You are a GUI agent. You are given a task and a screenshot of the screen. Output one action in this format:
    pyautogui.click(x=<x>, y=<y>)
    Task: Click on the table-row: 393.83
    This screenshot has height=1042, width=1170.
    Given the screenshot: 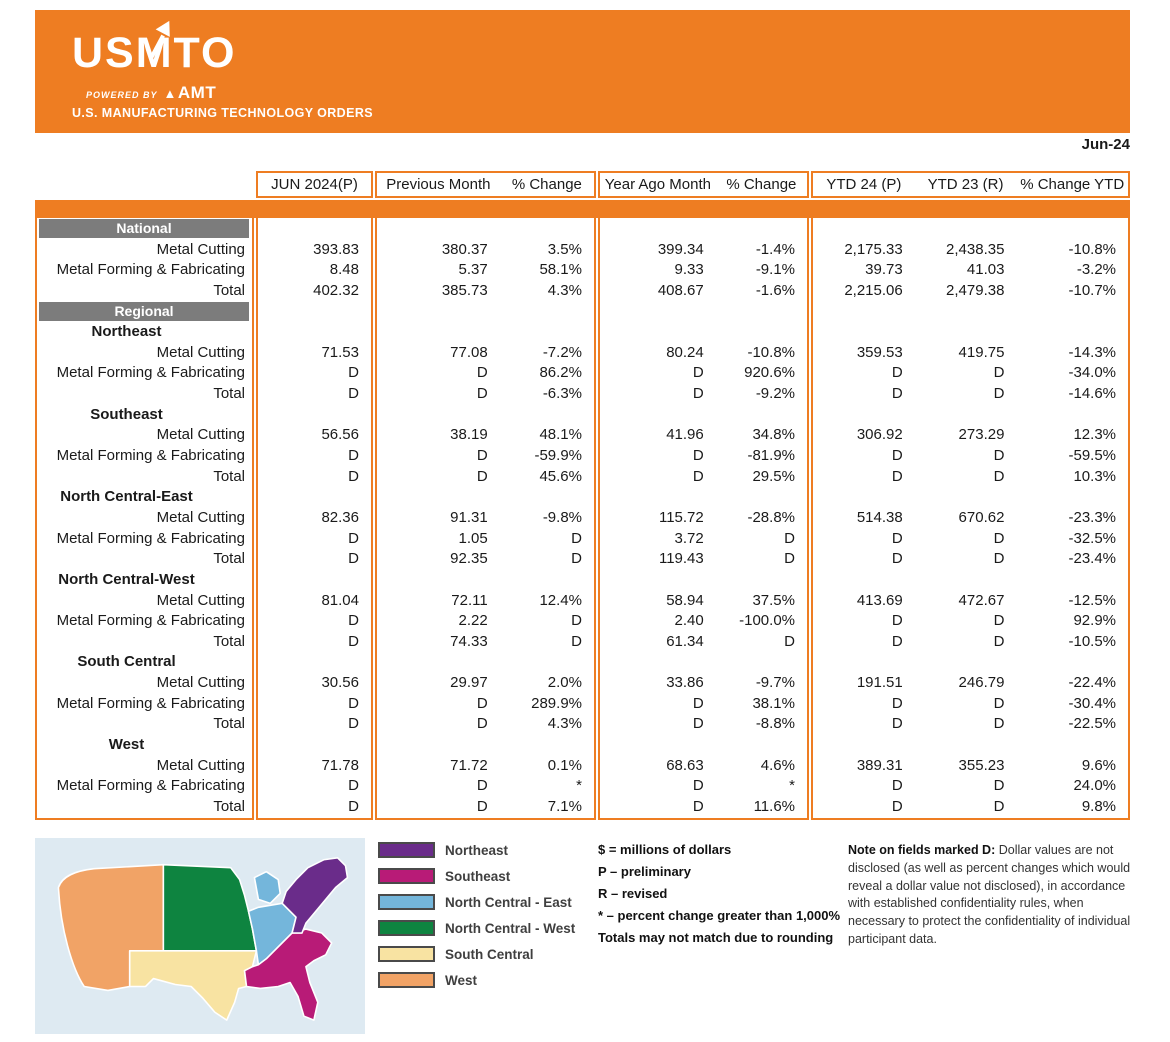 What is the action you would take?
    pyautogui.click(x=314, y=250)
    